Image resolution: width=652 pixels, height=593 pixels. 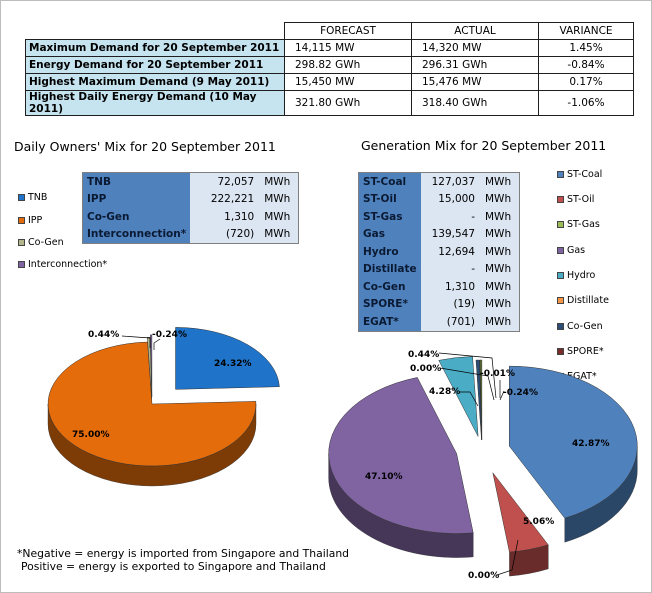 I want to click on legend-swatch-gas, so click(x=560, y=250).